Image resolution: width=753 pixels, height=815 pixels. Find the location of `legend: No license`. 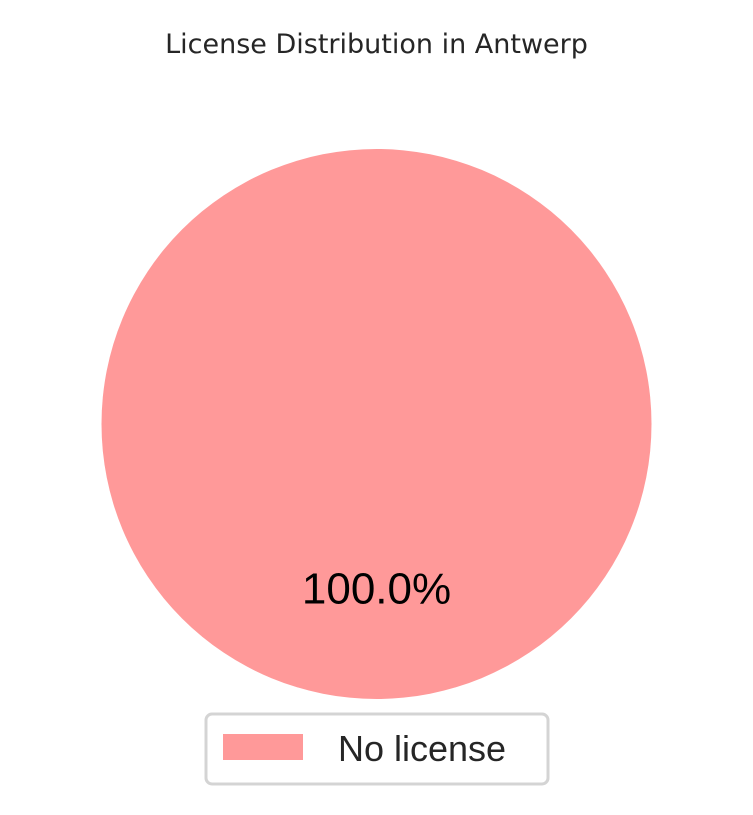

legend: No license is located at coordinates (377, 749).